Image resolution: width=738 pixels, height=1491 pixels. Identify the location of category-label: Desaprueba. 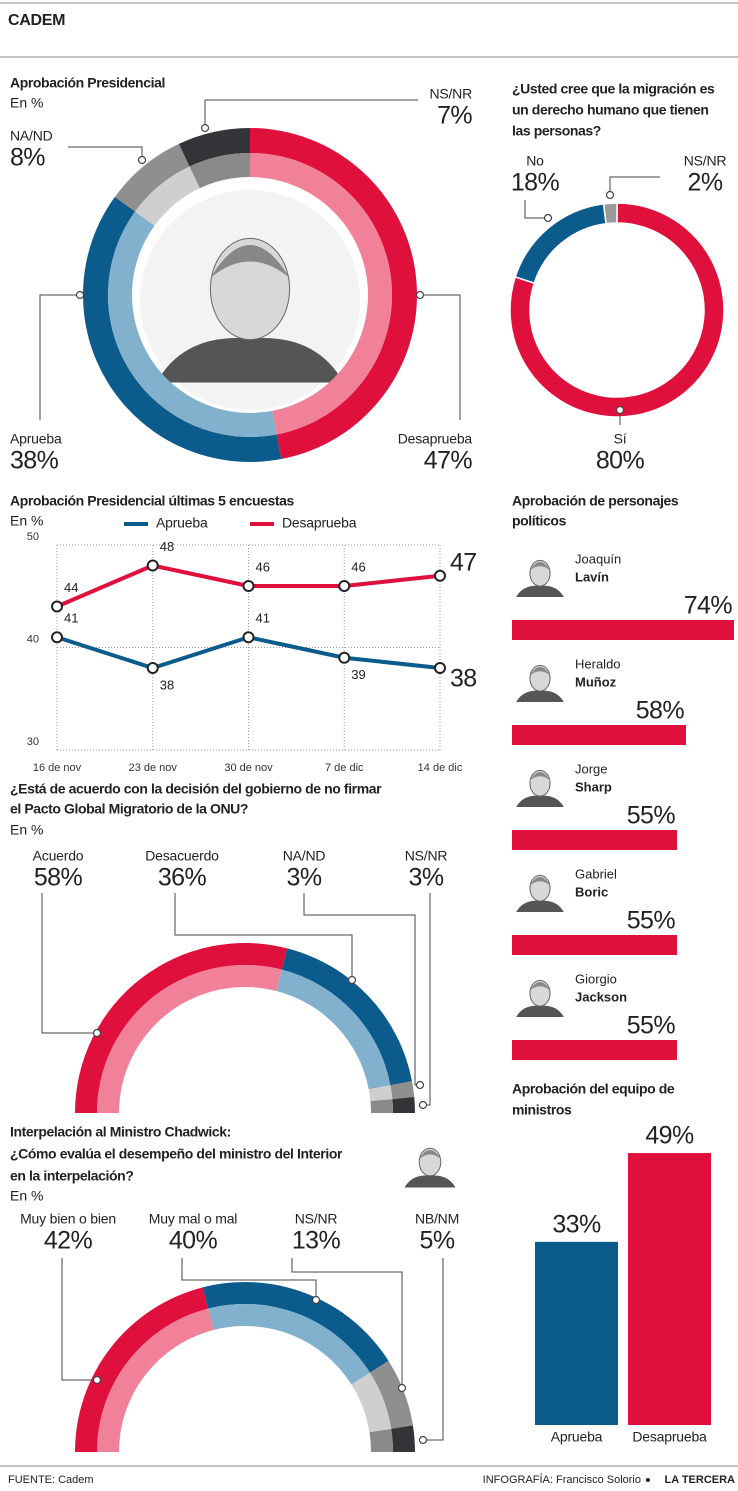
(435, 439).